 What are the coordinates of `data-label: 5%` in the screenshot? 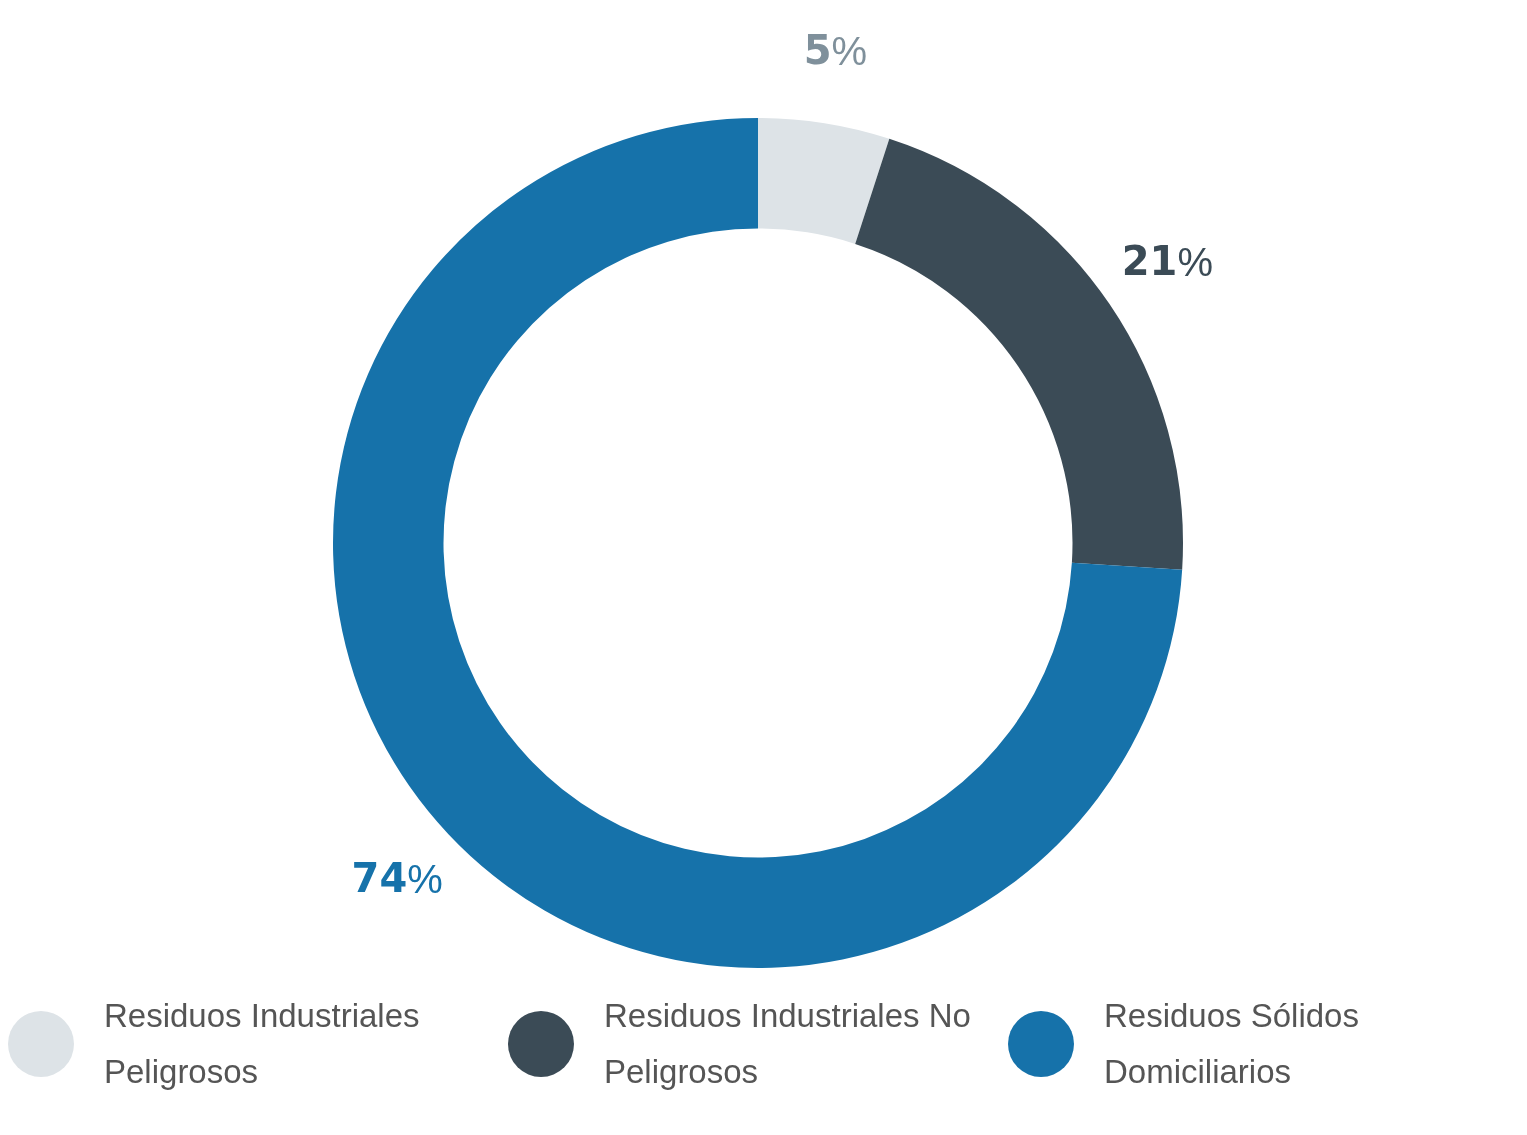 It's located at (835, 50).